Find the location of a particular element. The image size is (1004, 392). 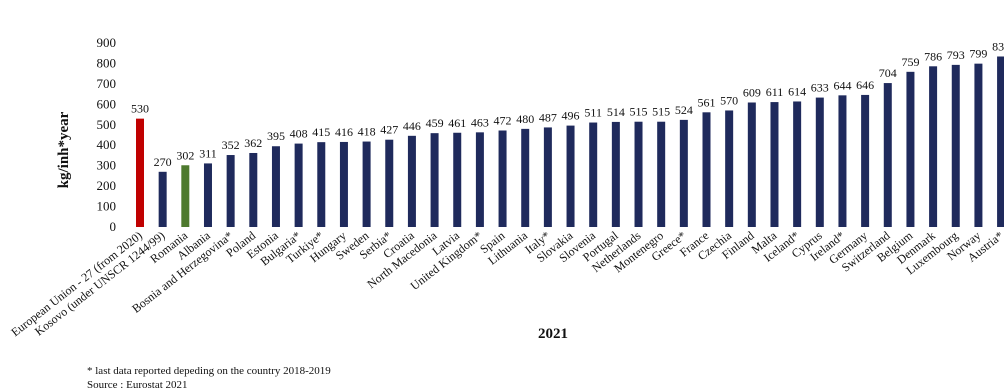

value-label: 530 is located at coordinates (140, 109).